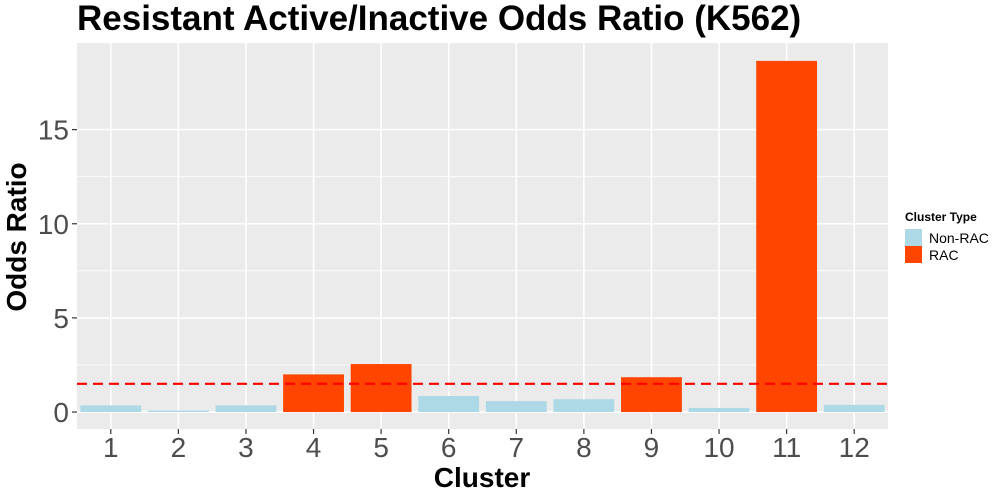 The image size is (1000, 500). I want to click on legend: Cluster Type Non-RAC RAC, so click(947, 236).